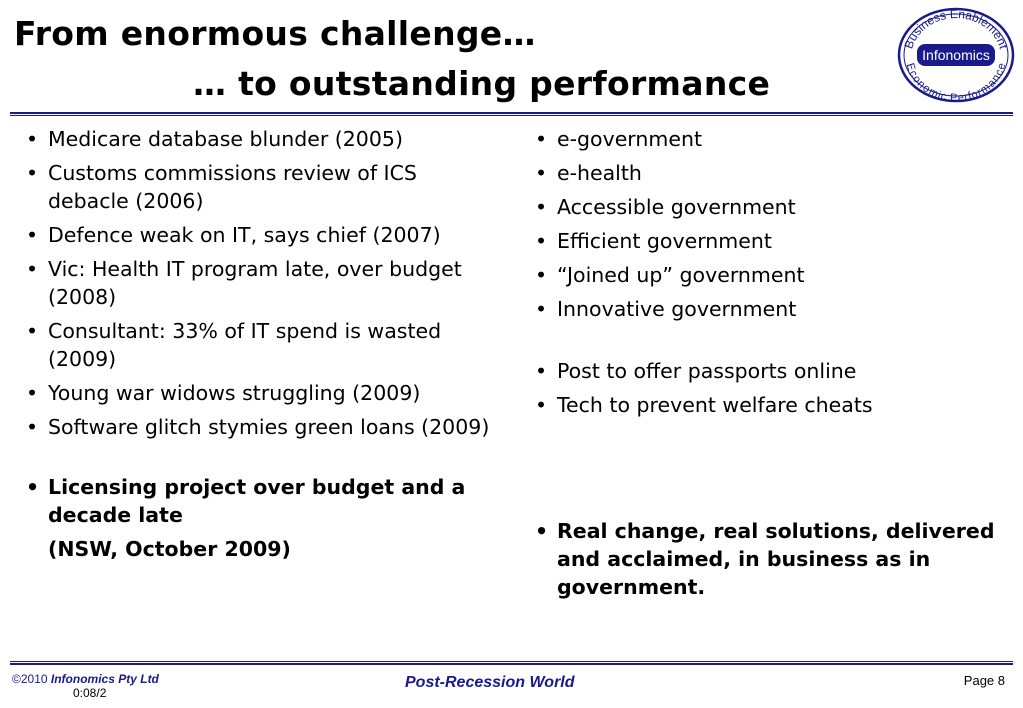  What do you see at coordinates (770, 309) in the screenshot?
I see `list-item: Innovative government` at bounding box center [770, 309].